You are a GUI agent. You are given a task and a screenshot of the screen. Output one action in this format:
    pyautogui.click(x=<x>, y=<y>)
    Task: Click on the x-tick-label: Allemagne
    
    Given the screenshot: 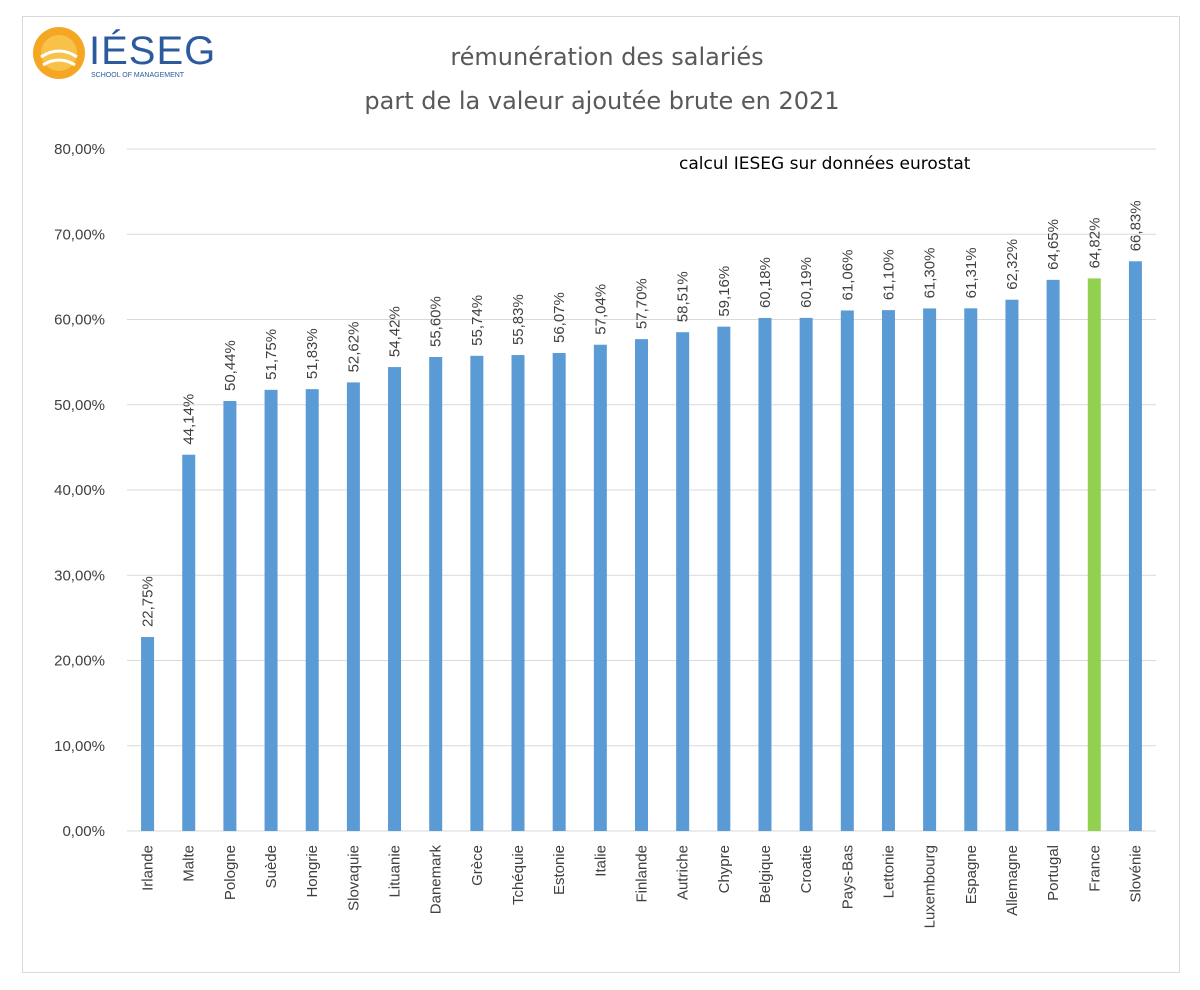 What is the action you would take?
    pyautogui.click(x=1012, y=880)
    